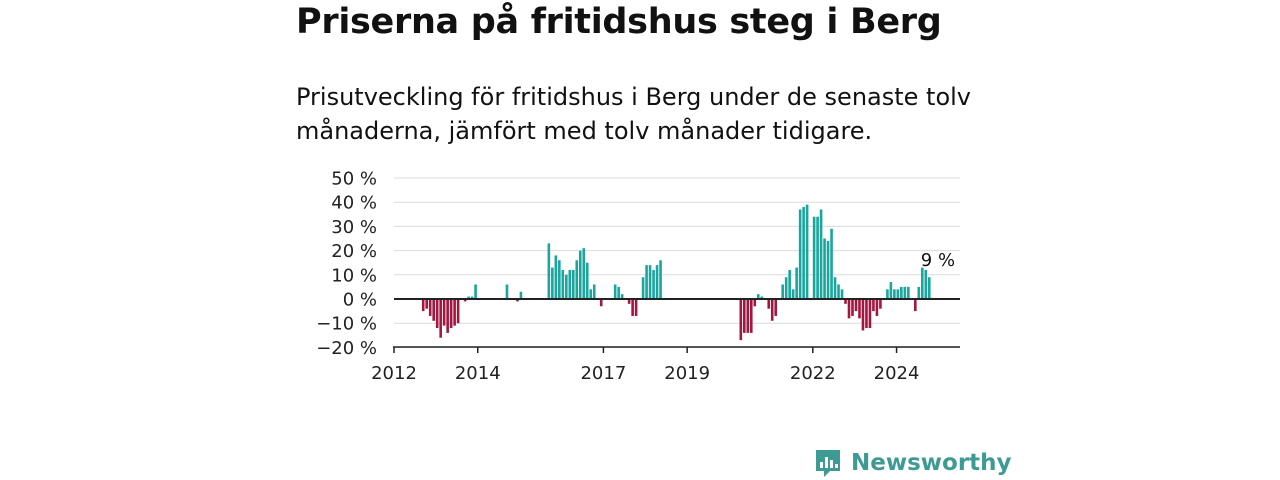 The image size is (1280, 480). I want to click on y-tick-label: 50 %, so click(354, 179).